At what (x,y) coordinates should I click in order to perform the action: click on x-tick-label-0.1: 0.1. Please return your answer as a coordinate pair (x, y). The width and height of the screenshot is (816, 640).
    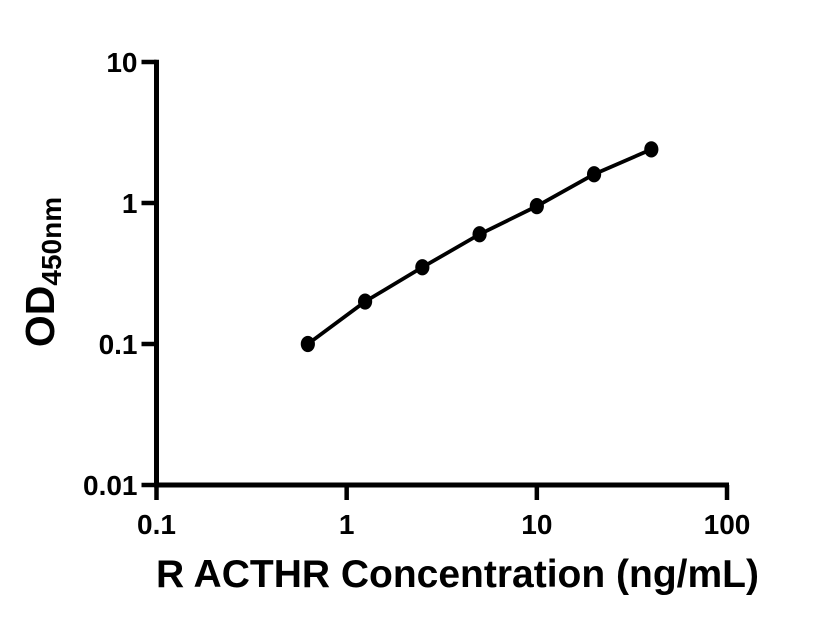
    Looking at the image, I should click on (156, 524).